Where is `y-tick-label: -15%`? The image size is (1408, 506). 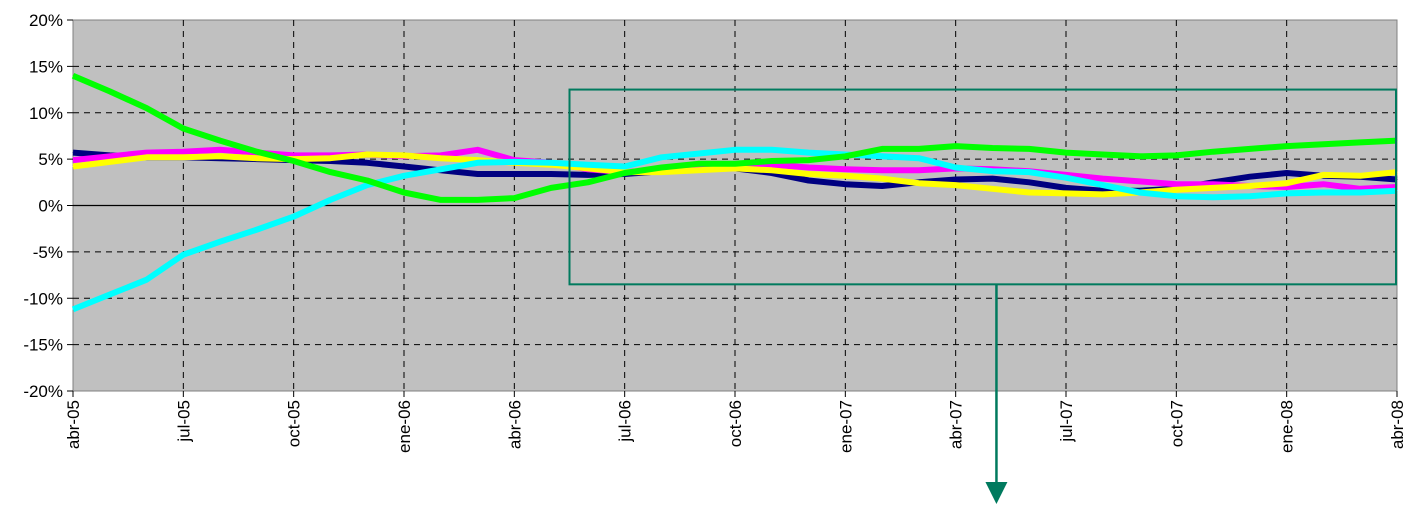 y-tick-label: -15% is located at coordinates (43, 345).